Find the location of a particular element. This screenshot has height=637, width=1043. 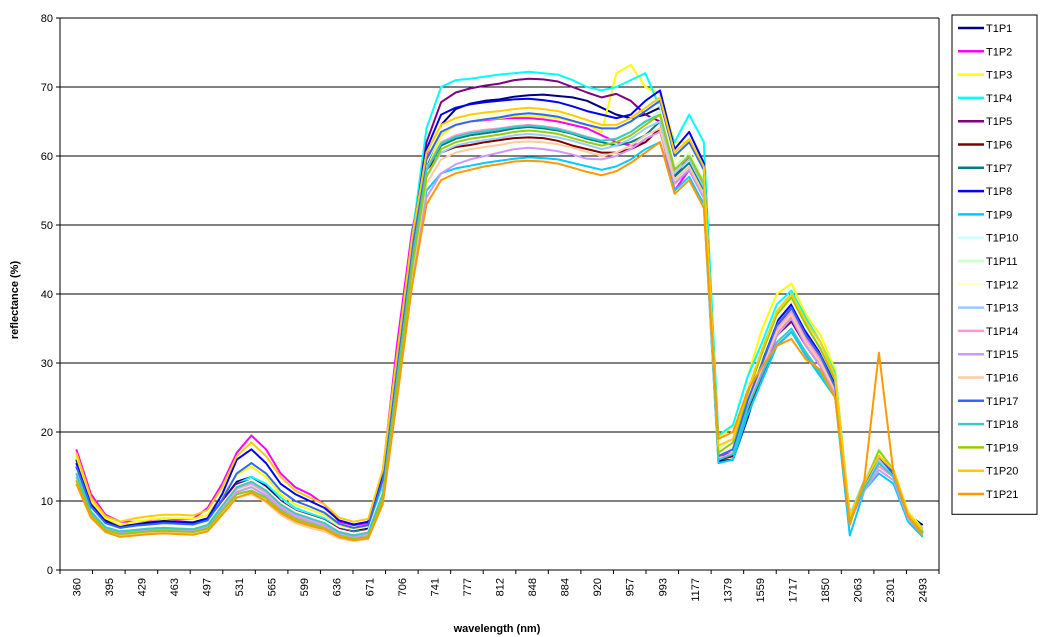

legend-label: T1P15 is located at coordinates (1002, 355).